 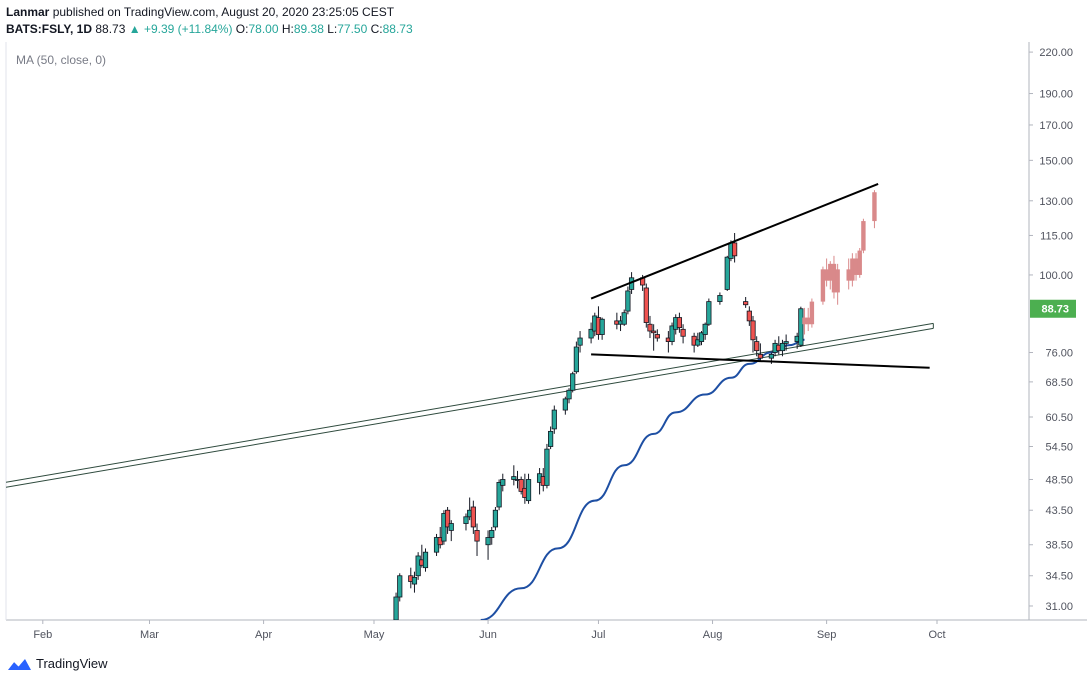 I want to click on high-value: 89.38, so click(x=308, y=29).